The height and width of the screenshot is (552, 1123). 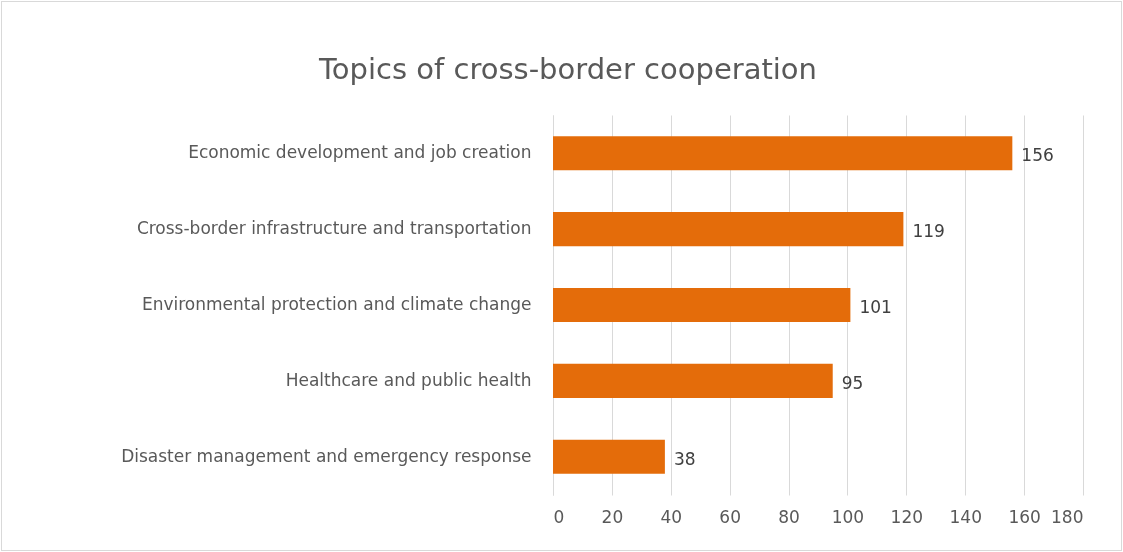 I want to click on data-label: 101, so click(x=875, y=307).